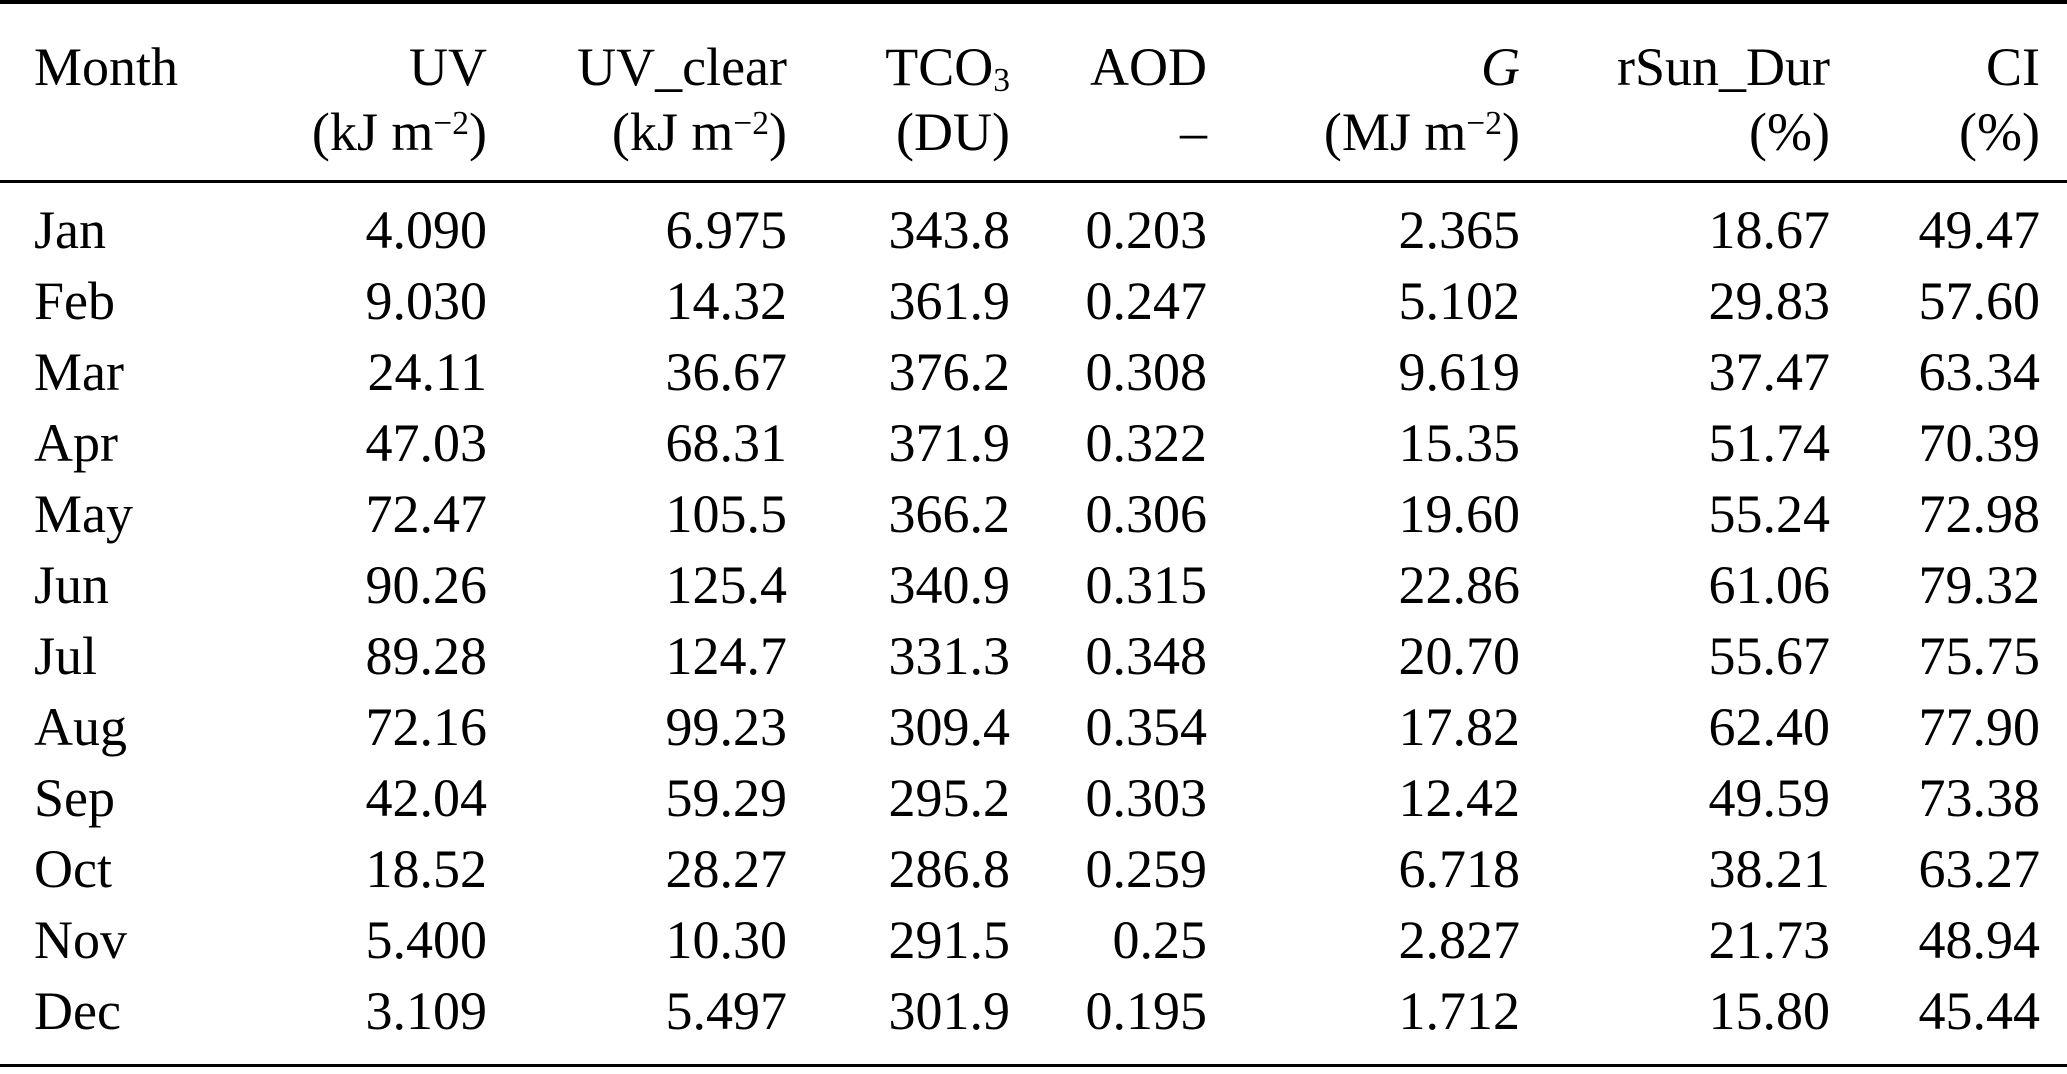  Describe the element at coordinates (1459, 656) in the screenshot. I see `value-cell: 20.70` at that location.